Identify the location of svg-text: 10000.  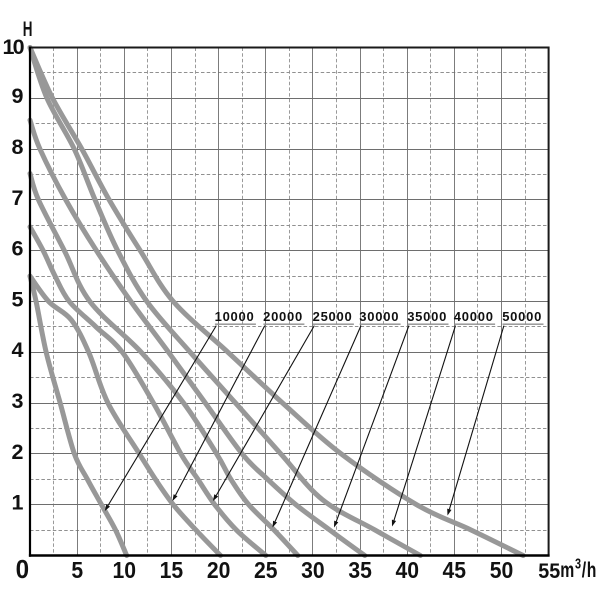
(235, 316).